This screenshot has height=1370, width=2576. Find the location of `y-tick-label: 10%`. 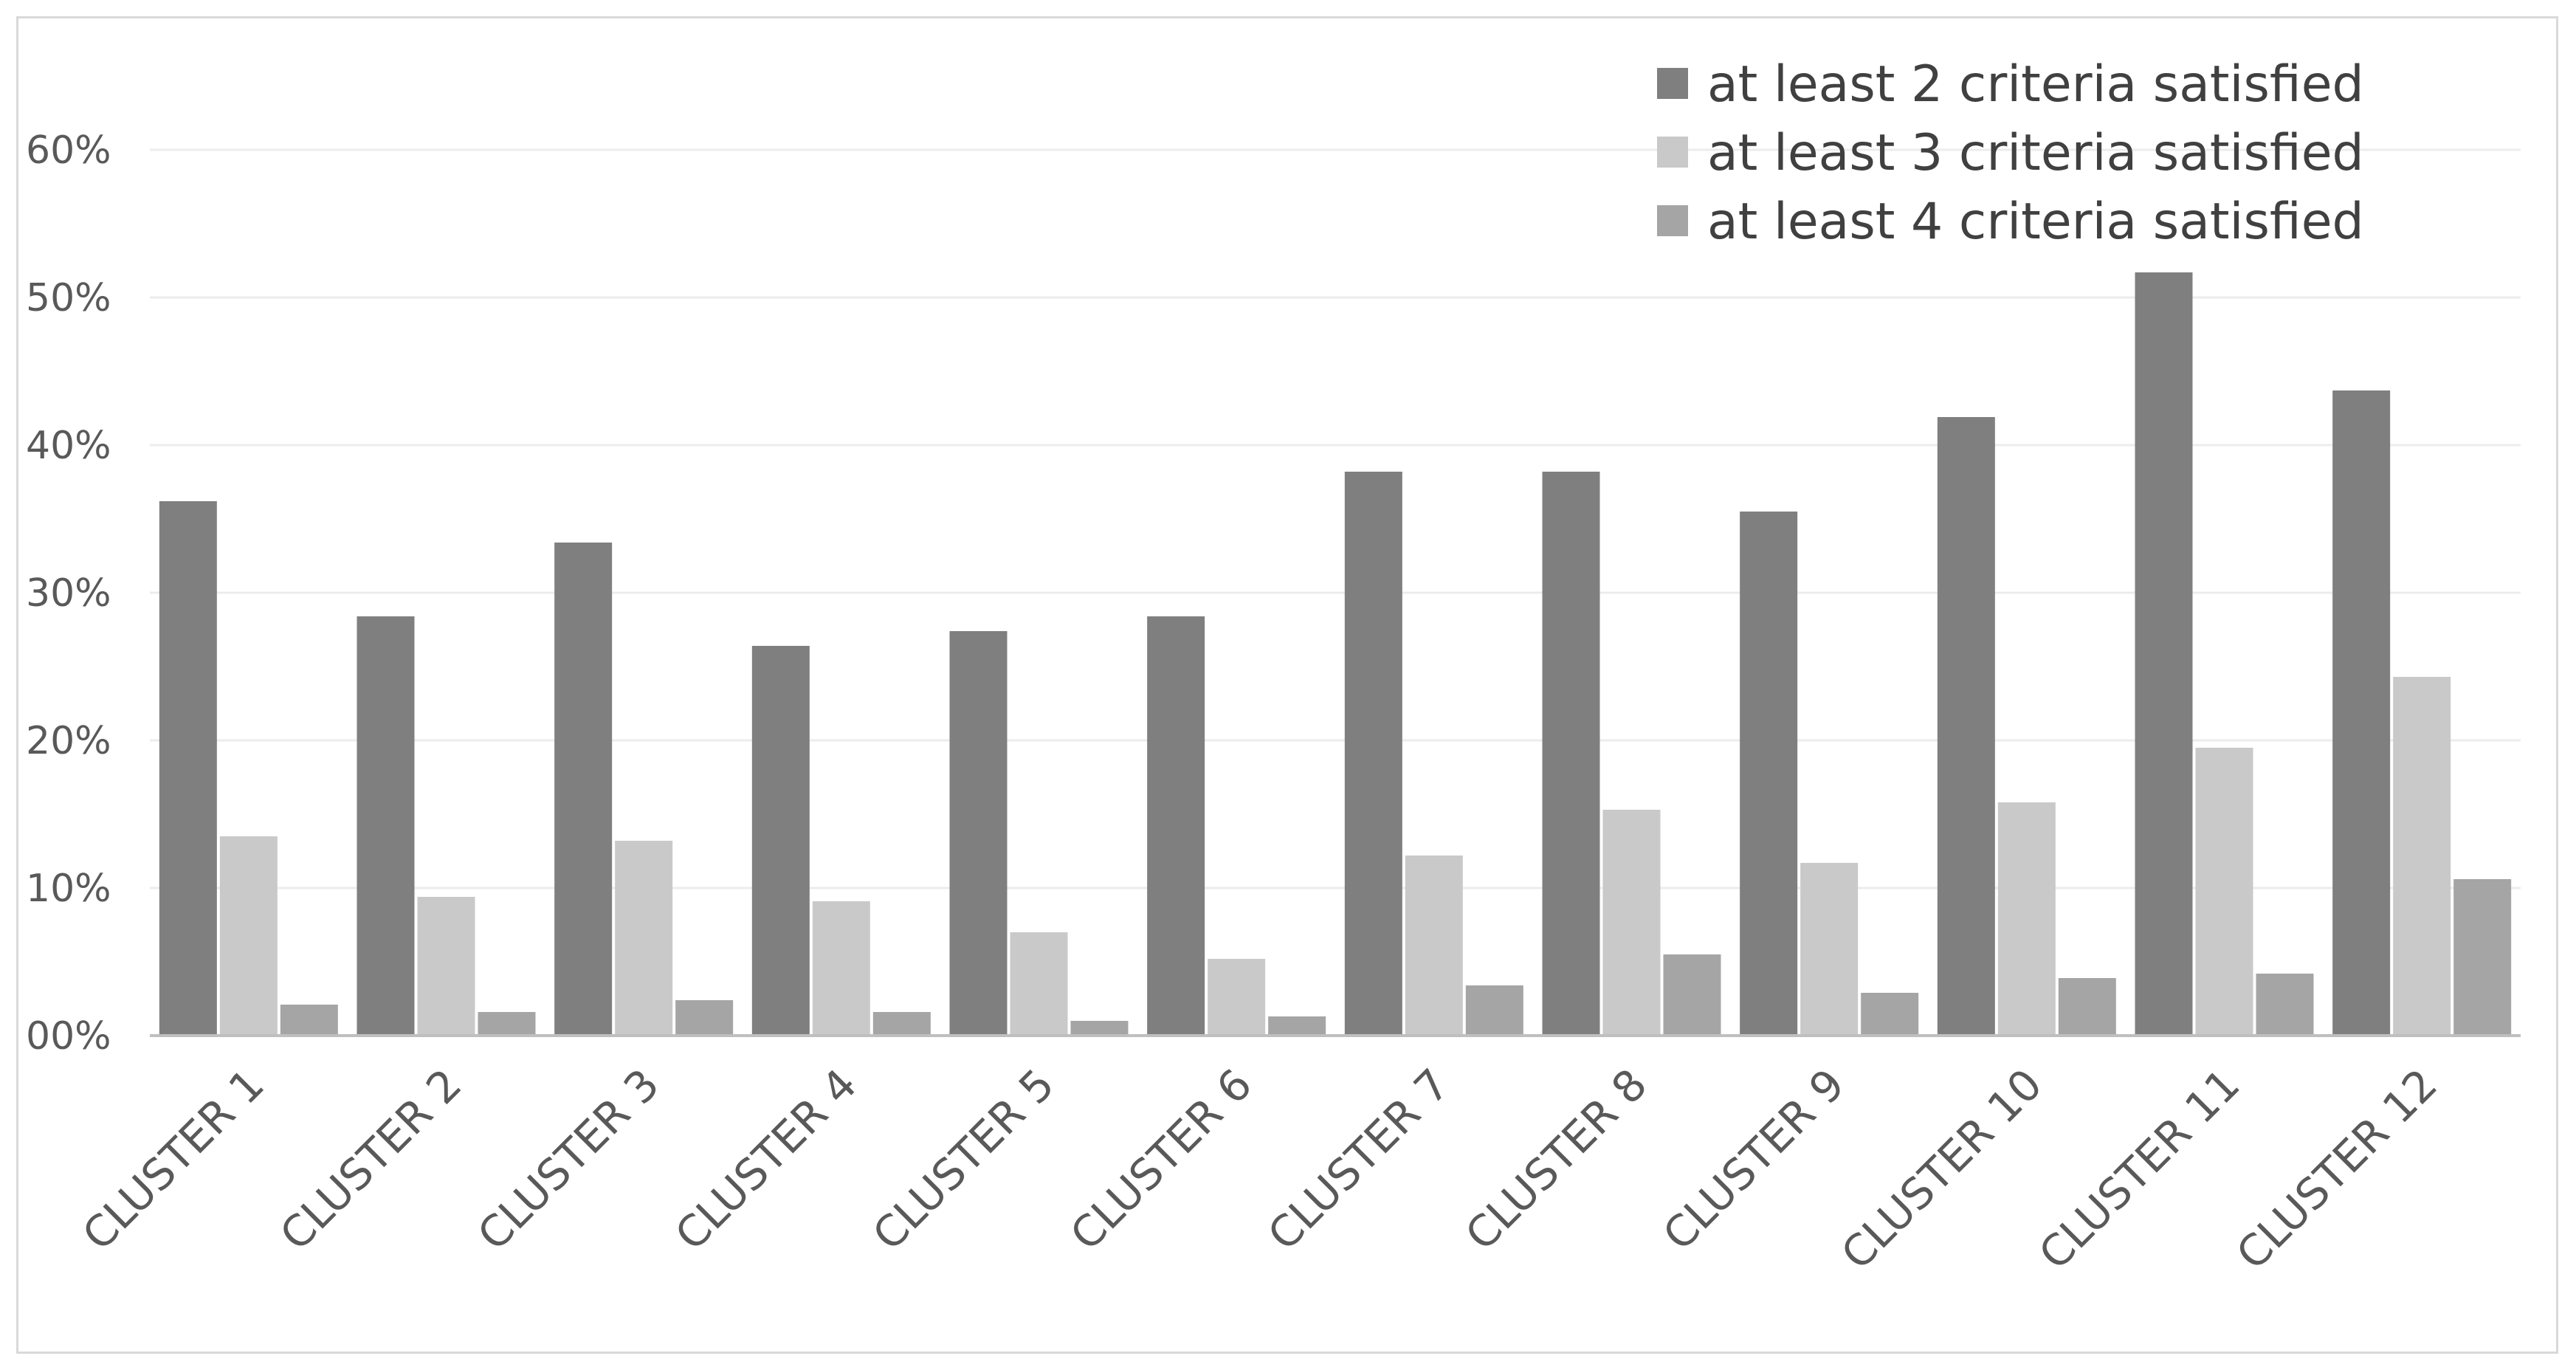

y-tick-label: 10% is located at coordinates (69, 889).